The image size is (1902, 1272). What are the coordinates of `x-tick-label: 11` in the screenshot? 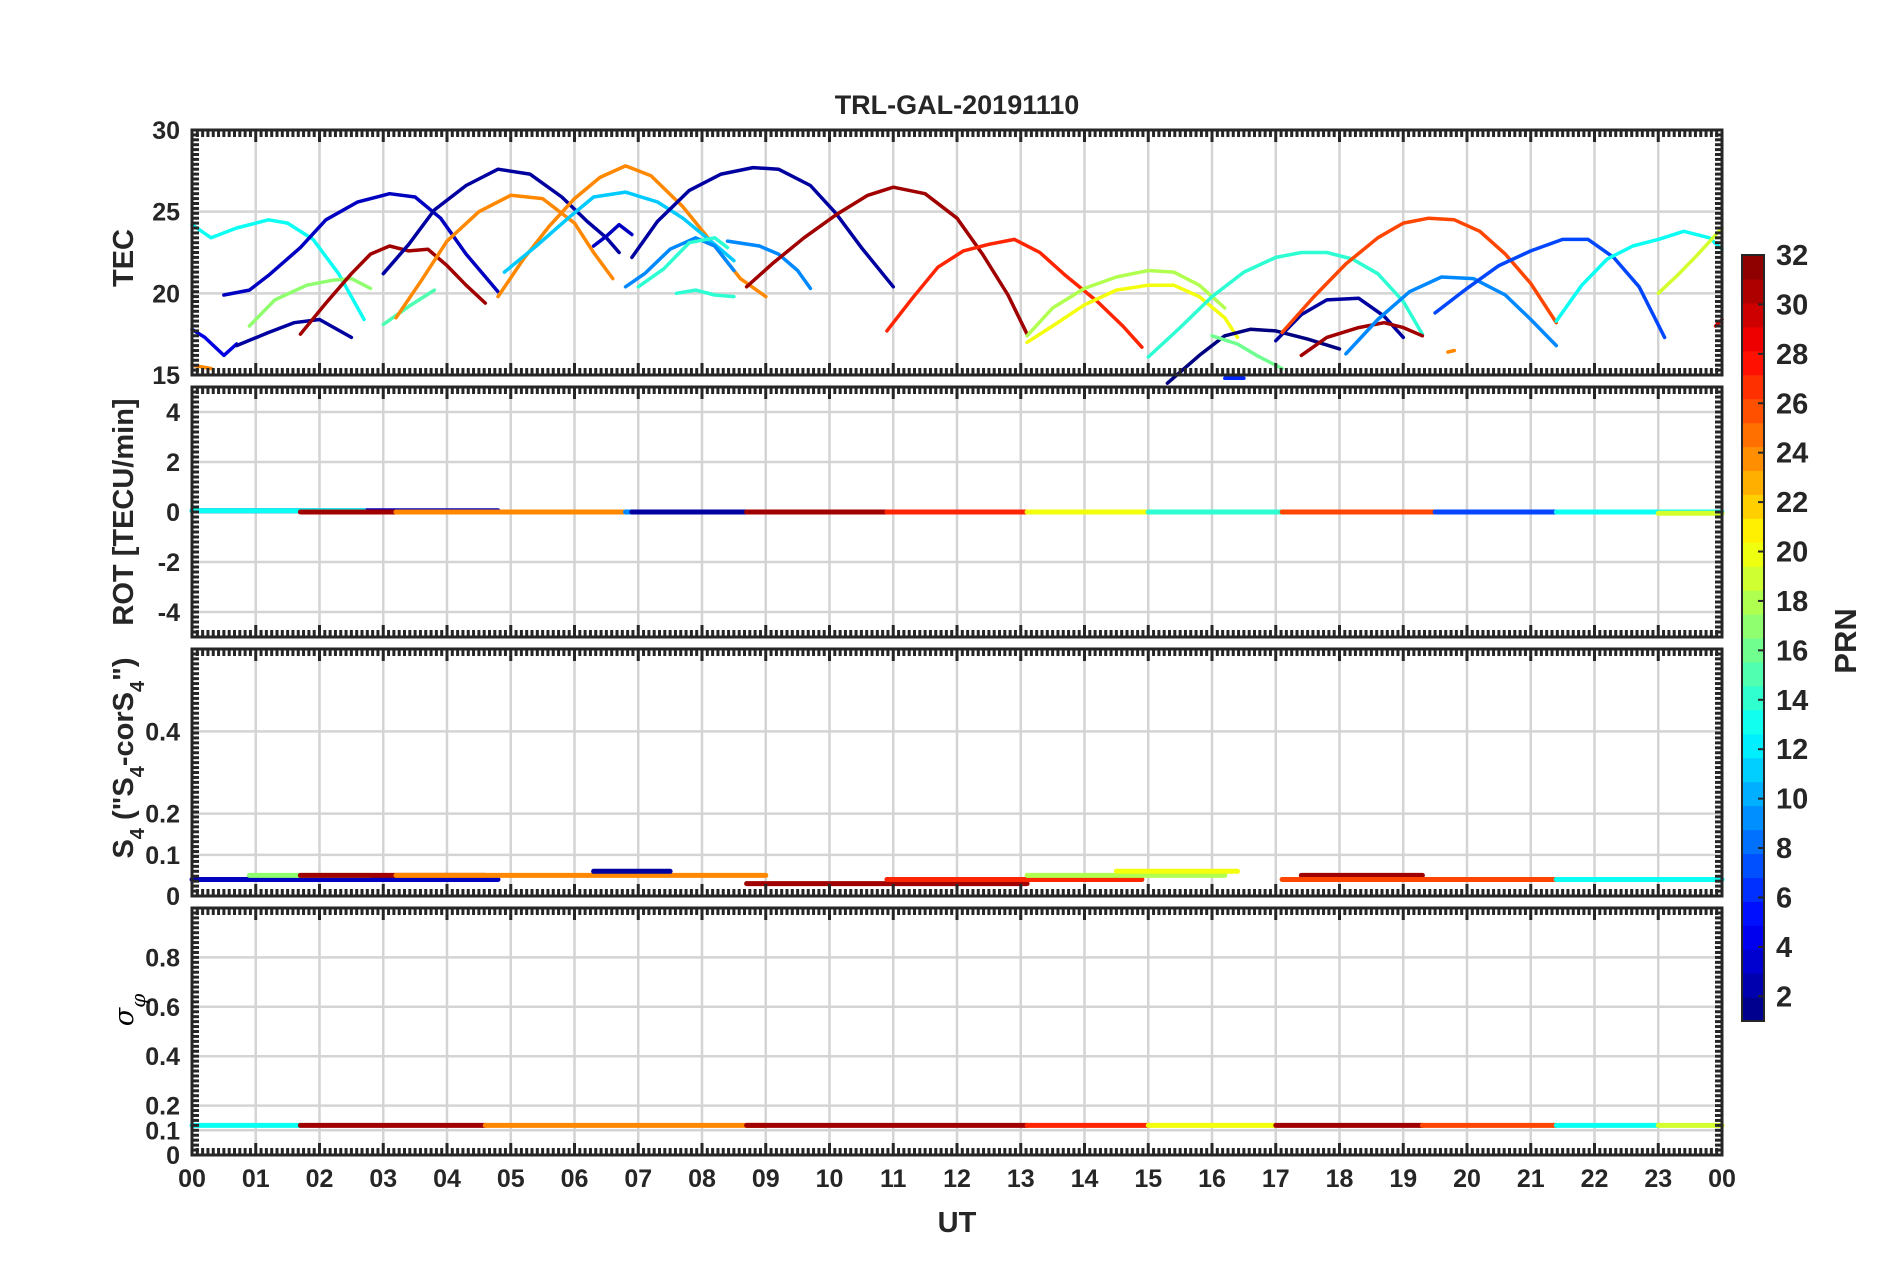 It's located at (893, 1179).